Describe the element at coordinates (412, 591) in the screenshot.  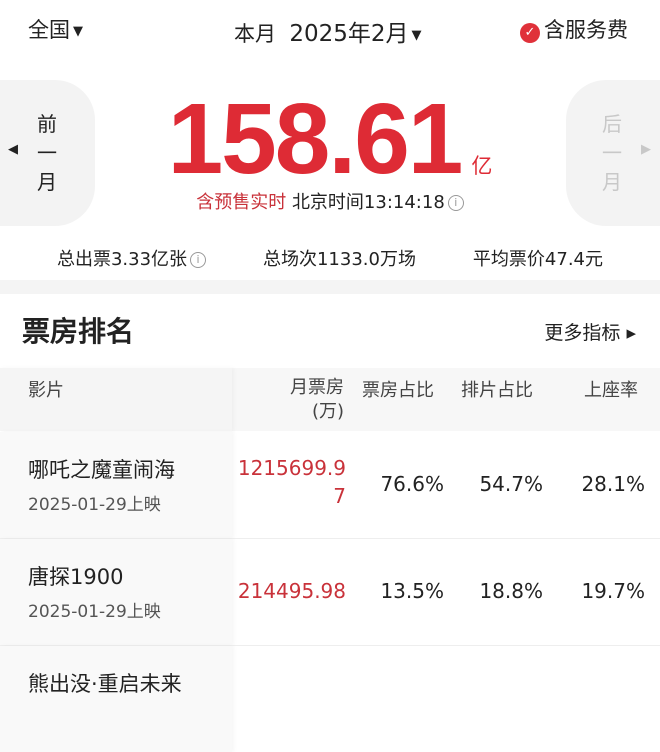
I see `box-share: 13.5%` at that location.